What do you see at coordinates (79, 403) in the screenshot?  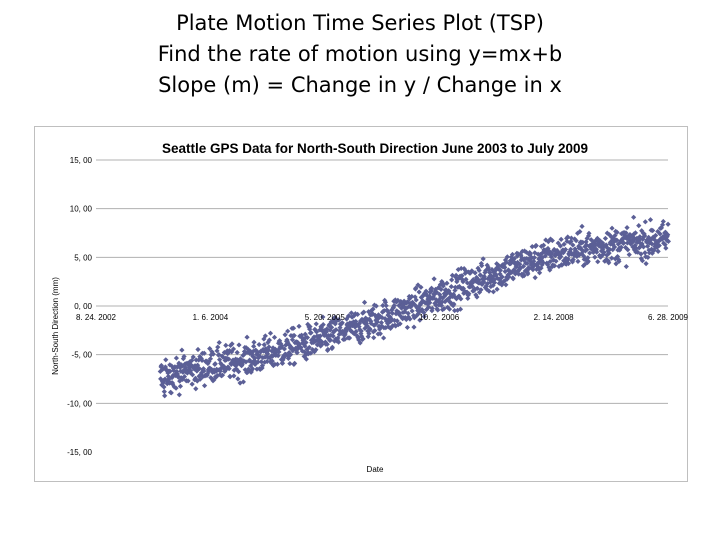 I see `y-tick-label: -10, 00` at bounding box center [79, 403].